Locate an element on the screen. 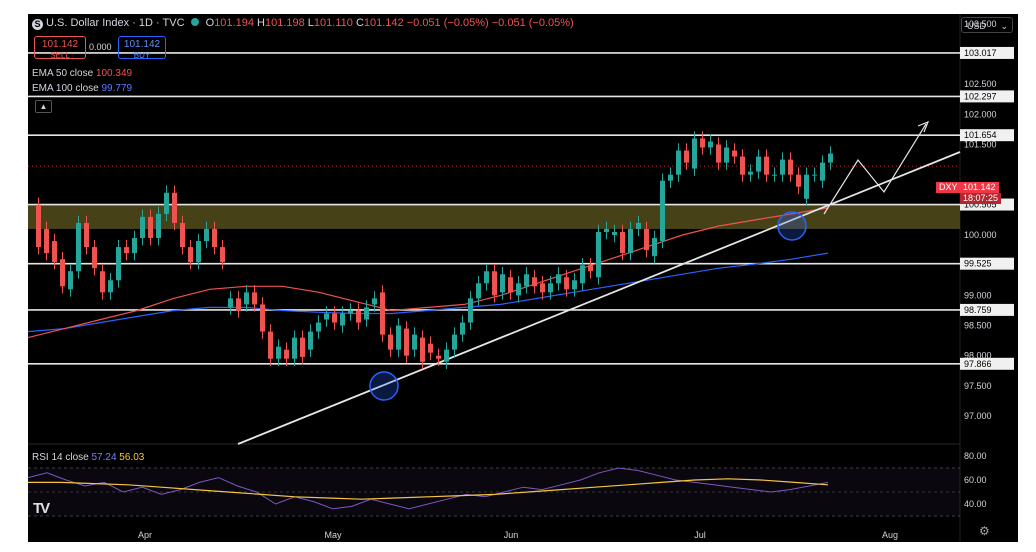 The width and height of the screenshot is (1036, 552). sell-button: 101.142 SELL is located at coordinates (60, 48).